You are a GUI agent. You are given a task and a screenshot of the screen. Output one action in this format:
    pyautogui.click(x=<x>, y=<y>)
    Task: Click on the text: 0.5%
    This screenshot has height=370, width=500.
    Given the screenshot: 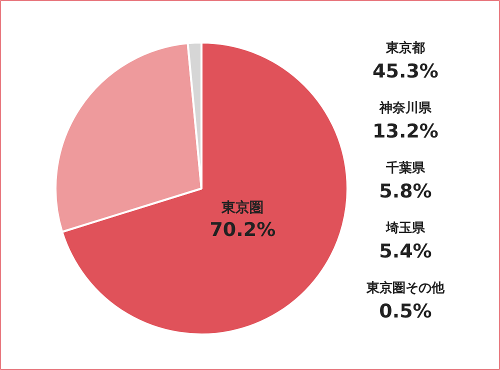 What is the action you would take?
    pyautogui.click(x=405, y=311)
    